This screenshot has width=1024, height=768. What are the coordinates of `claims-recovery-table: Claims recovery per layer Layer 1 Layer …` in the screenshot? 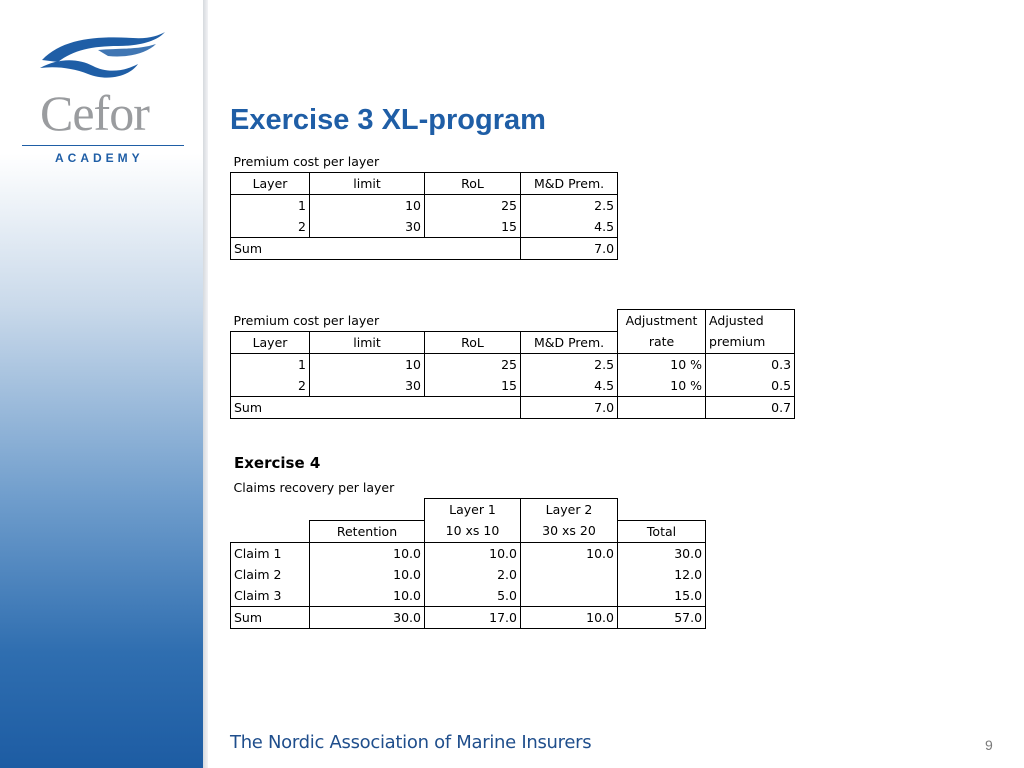 It's located at (468, 553).